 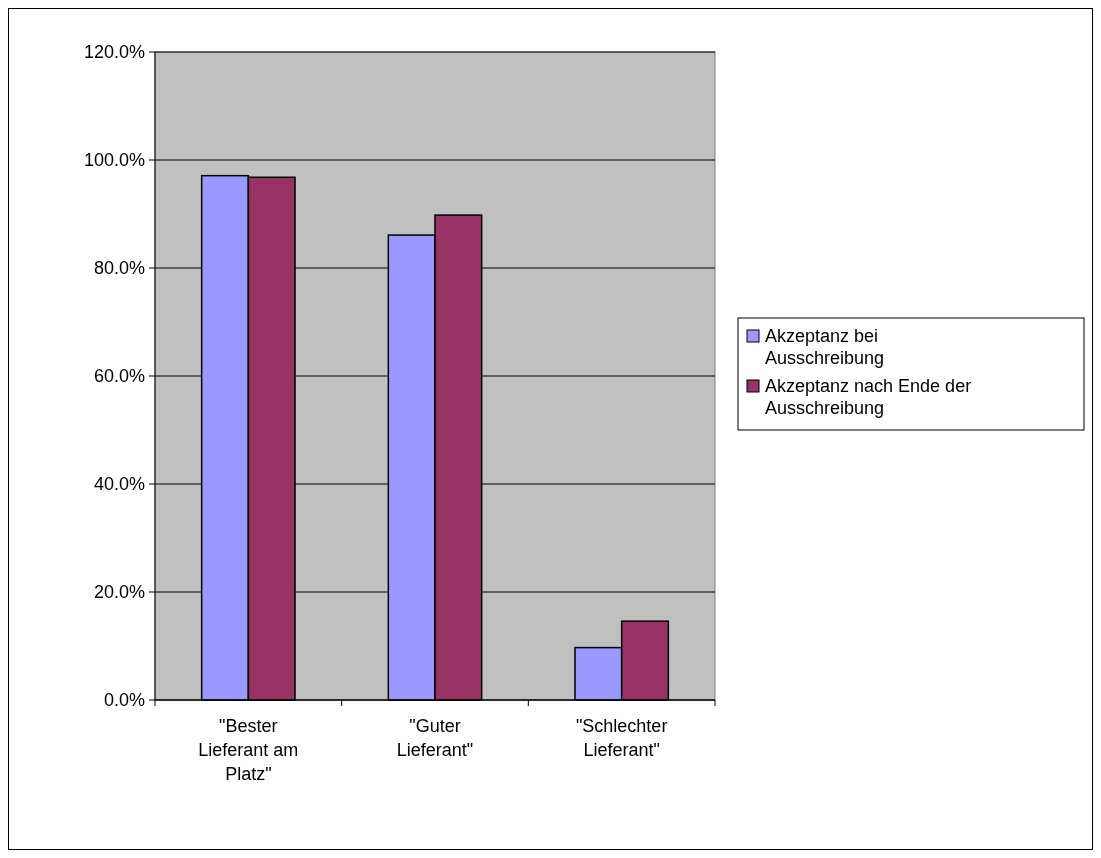 What do you see at coordinates (119, 592) in the screenshot?
I see `y-tick-label: 20.0%` at bounding box center [119, 592].